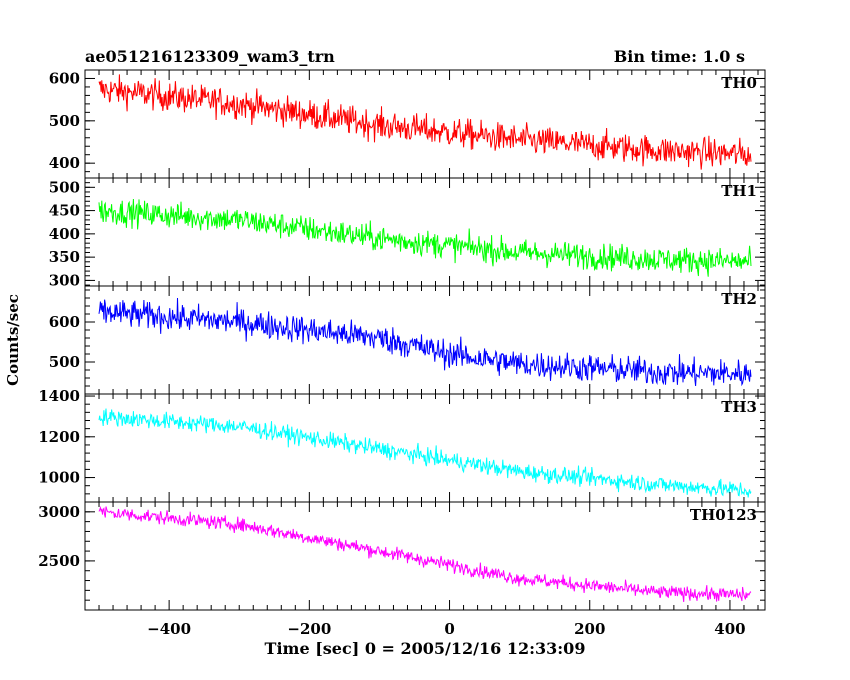 The height and width of the screenshot is (680, 850). I want to click on series-line-th0, so click(425, 122).